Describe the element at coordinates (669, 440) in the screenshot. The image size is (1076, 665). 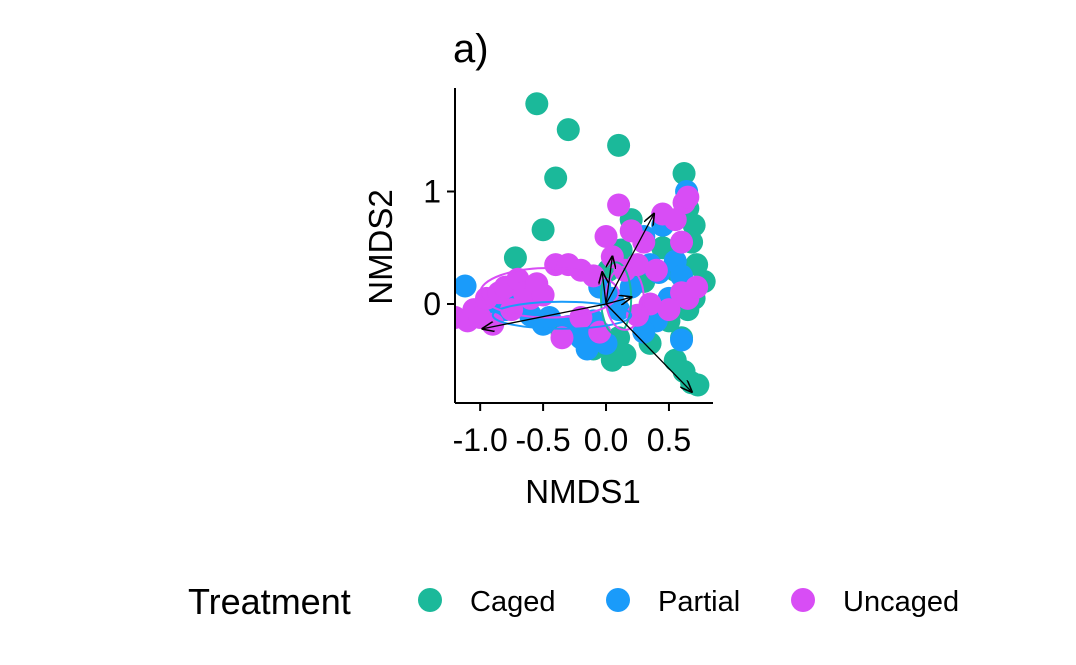
I see `x-tick-label: 0.5` at that location.